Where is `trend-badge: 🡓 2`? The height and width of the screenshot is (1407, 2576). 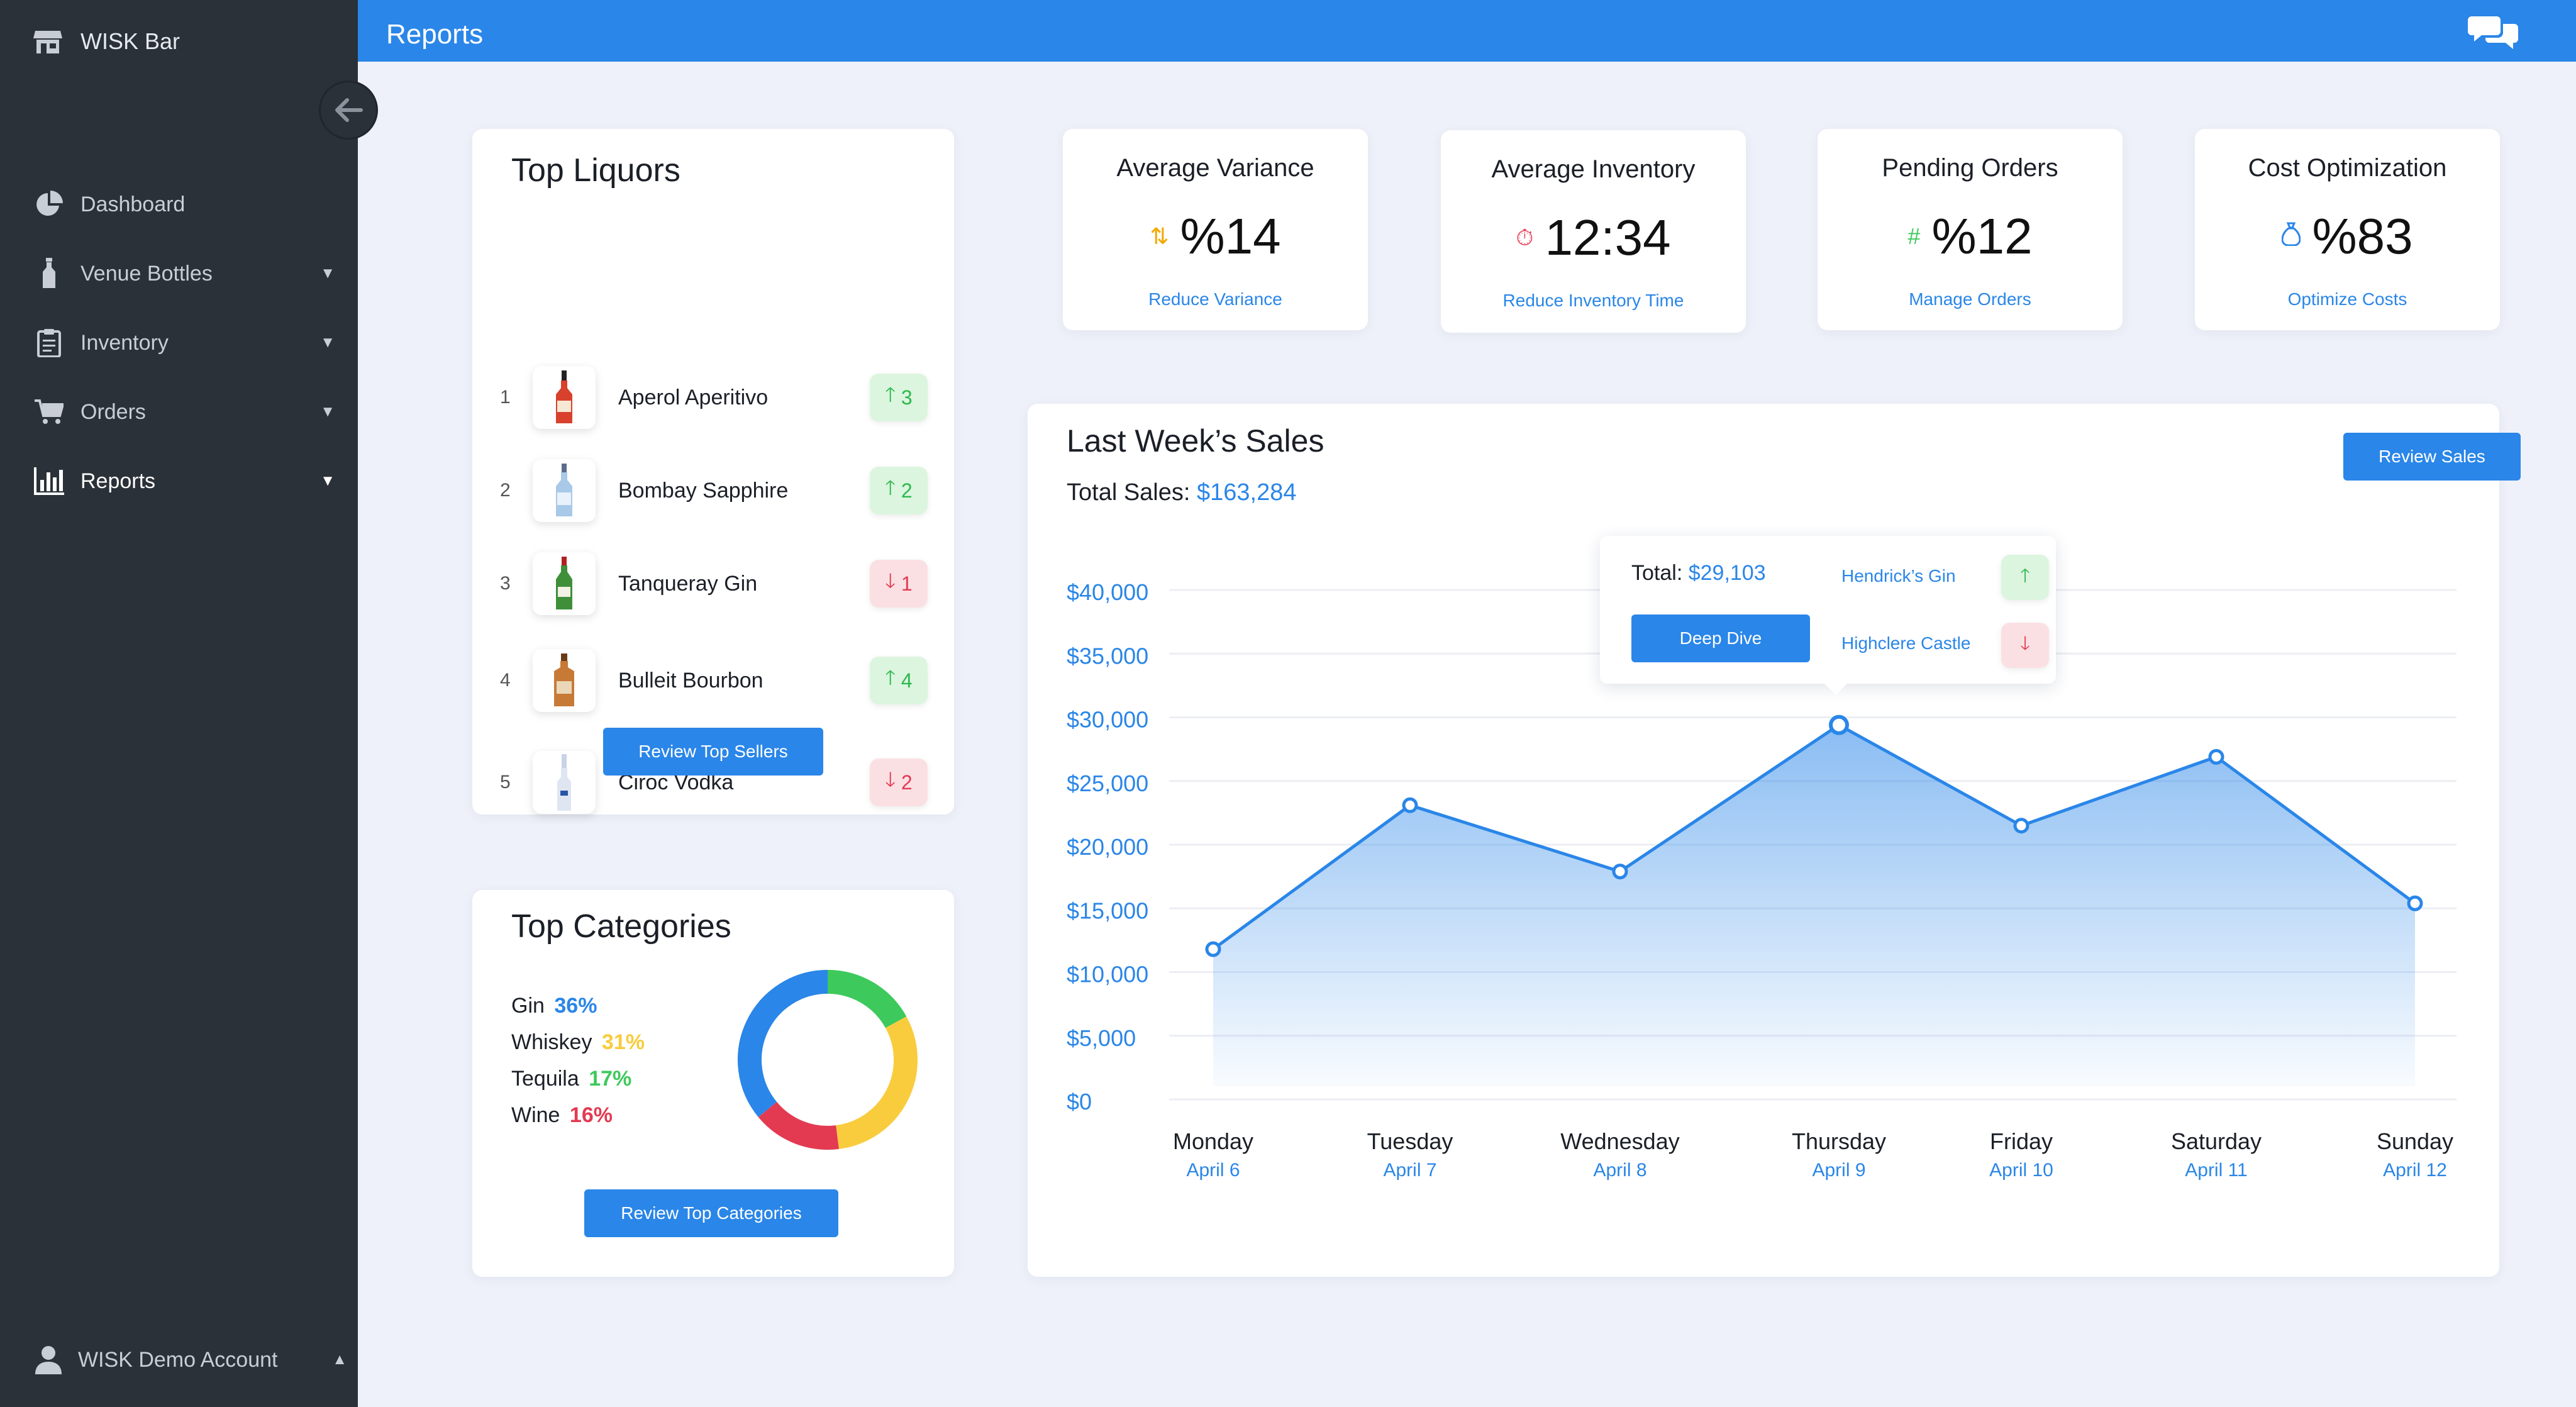 trend-badge: 🡓 2 is located at coordinates (899, 782).